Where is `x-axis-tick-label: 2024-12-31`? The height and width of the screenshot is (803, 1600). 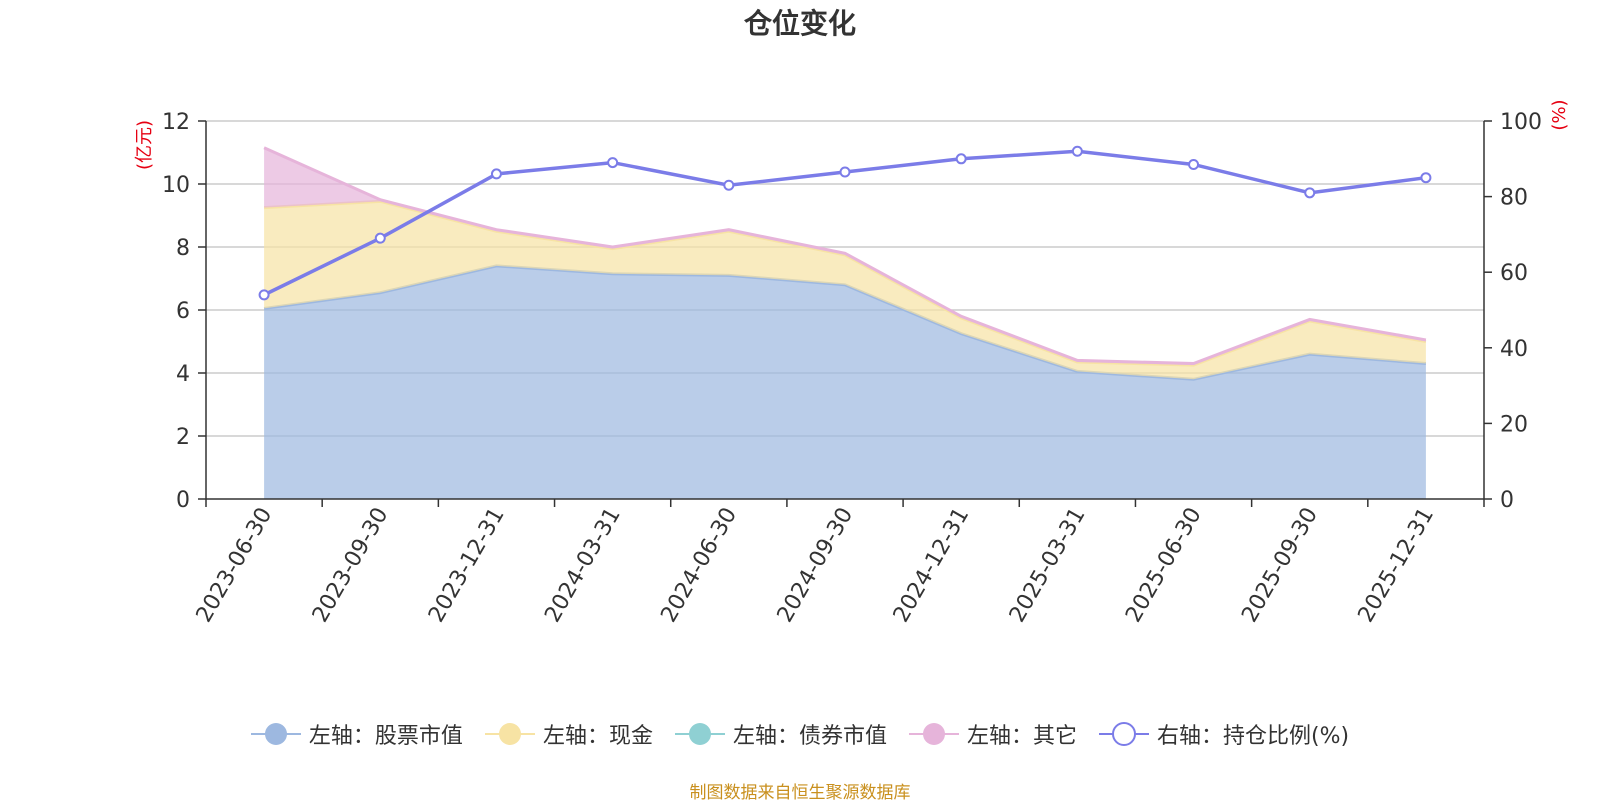
x-axis-tick-label: 2024-12-31 is located at coordinates (932, 565).